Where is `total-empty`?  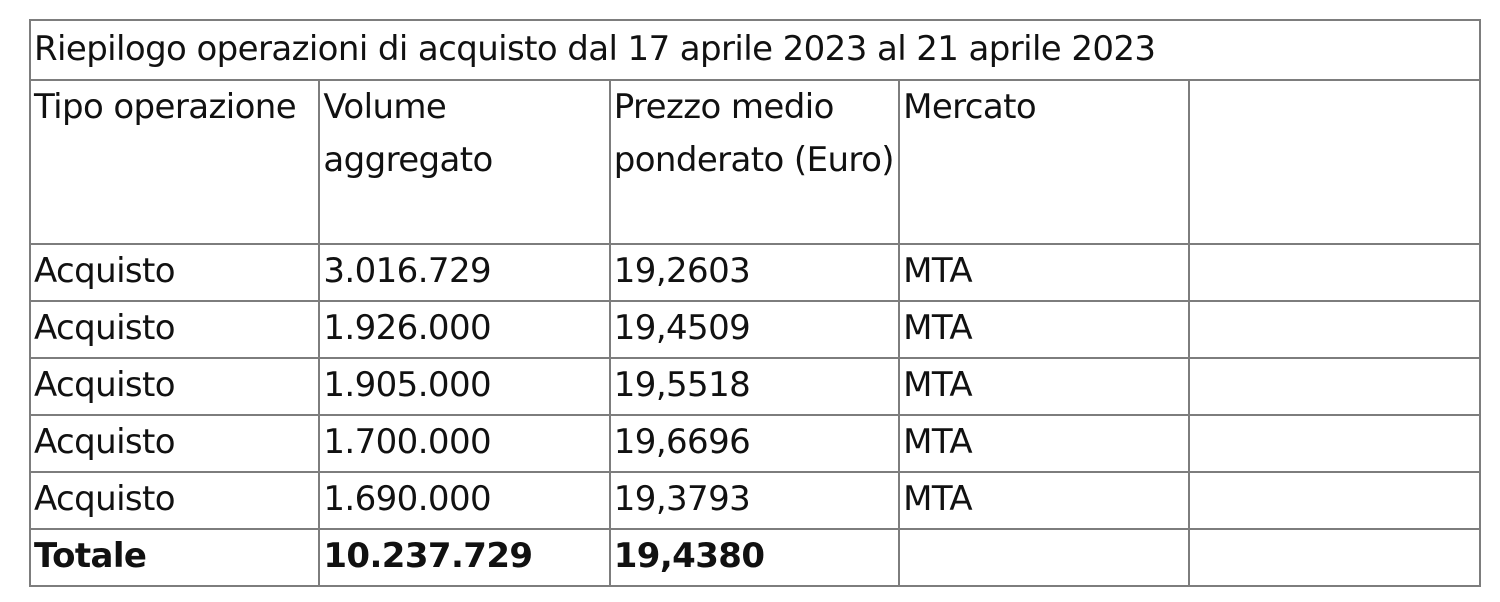
total-empty is located at coordinates (1334, 557).